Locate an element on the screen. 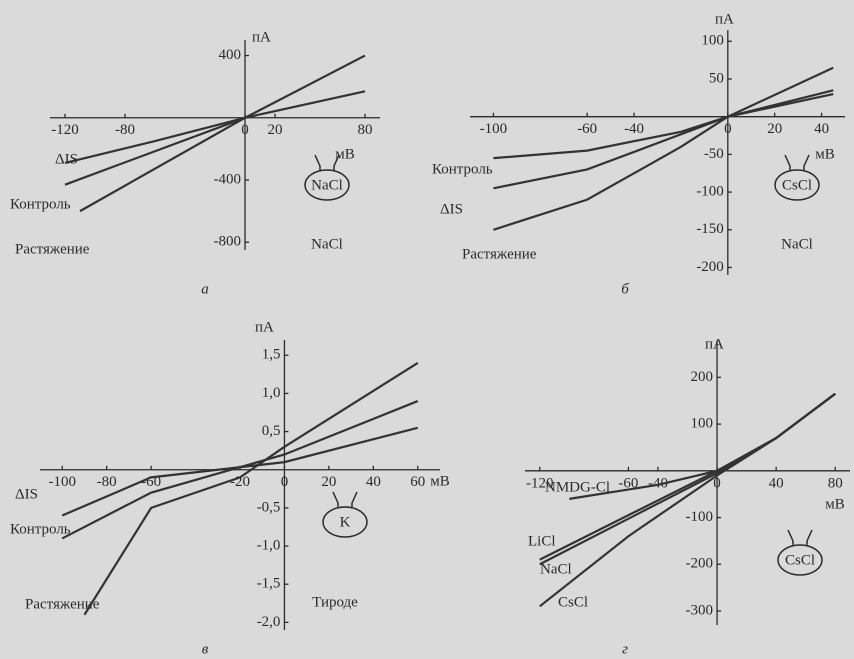  y-tick-label: 1,0 is located at coordinates (271, 393).